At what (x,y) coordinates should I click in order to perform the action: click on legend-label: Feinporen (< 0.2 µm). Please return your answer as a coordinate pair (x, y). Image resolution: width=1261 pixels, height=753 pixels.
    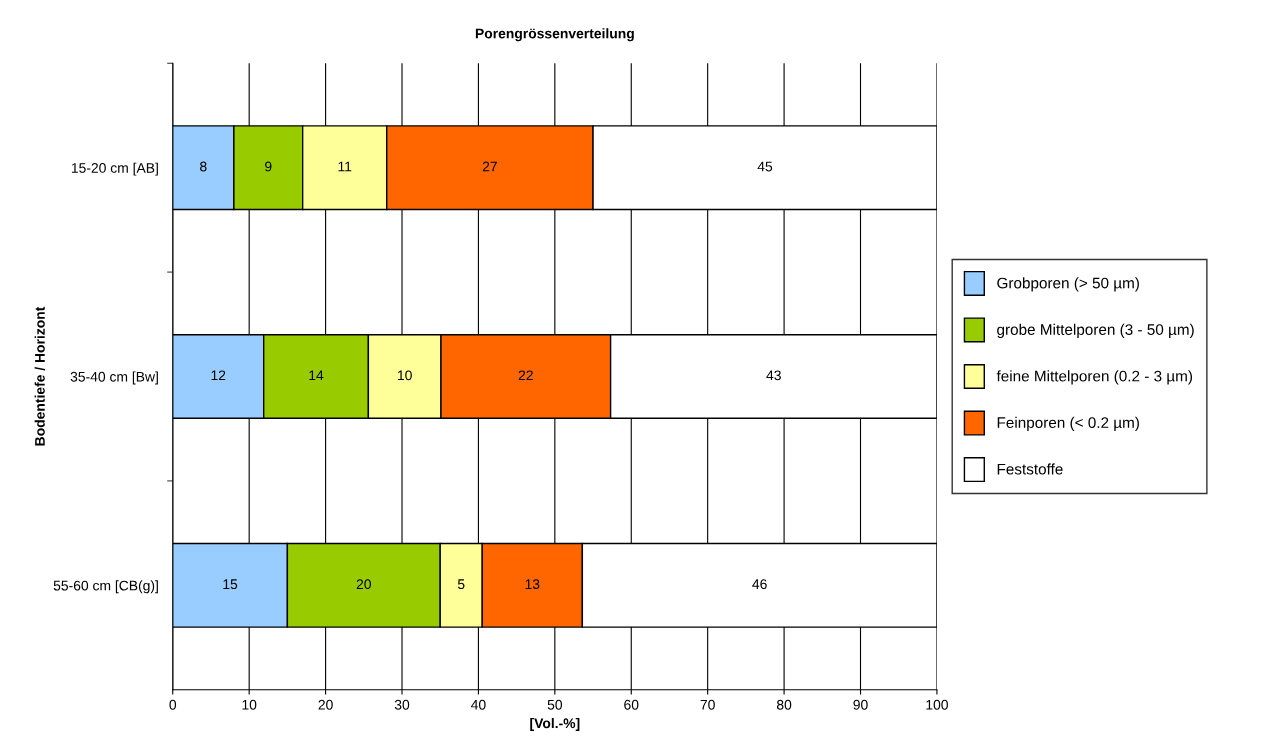
    Looking at the image, I should click on (1068, 424).